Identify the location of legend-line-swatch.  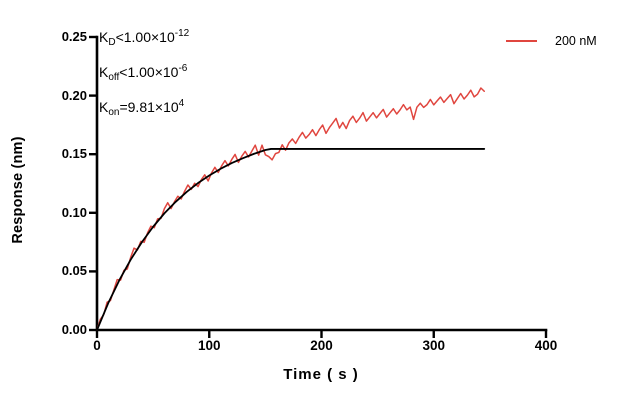
(521, 41).